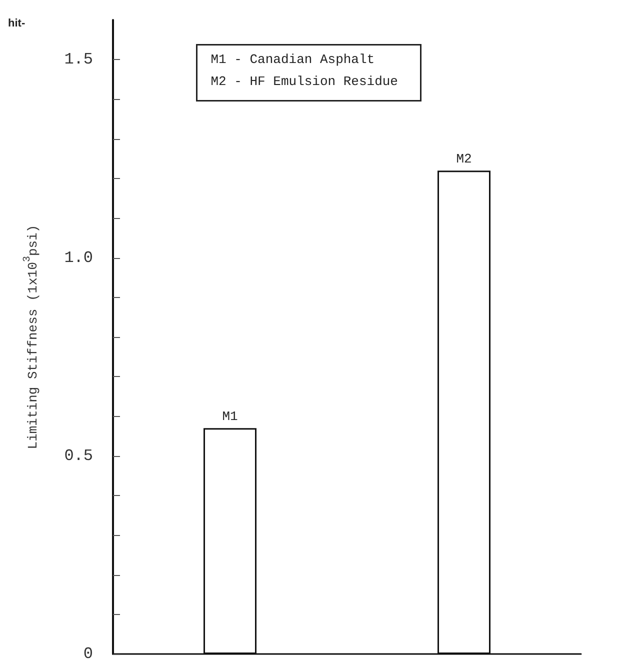 Image resolution: width=629 pixels, height=670 pixels. I want to click on x-tick-label: M1, so click(230, 416).